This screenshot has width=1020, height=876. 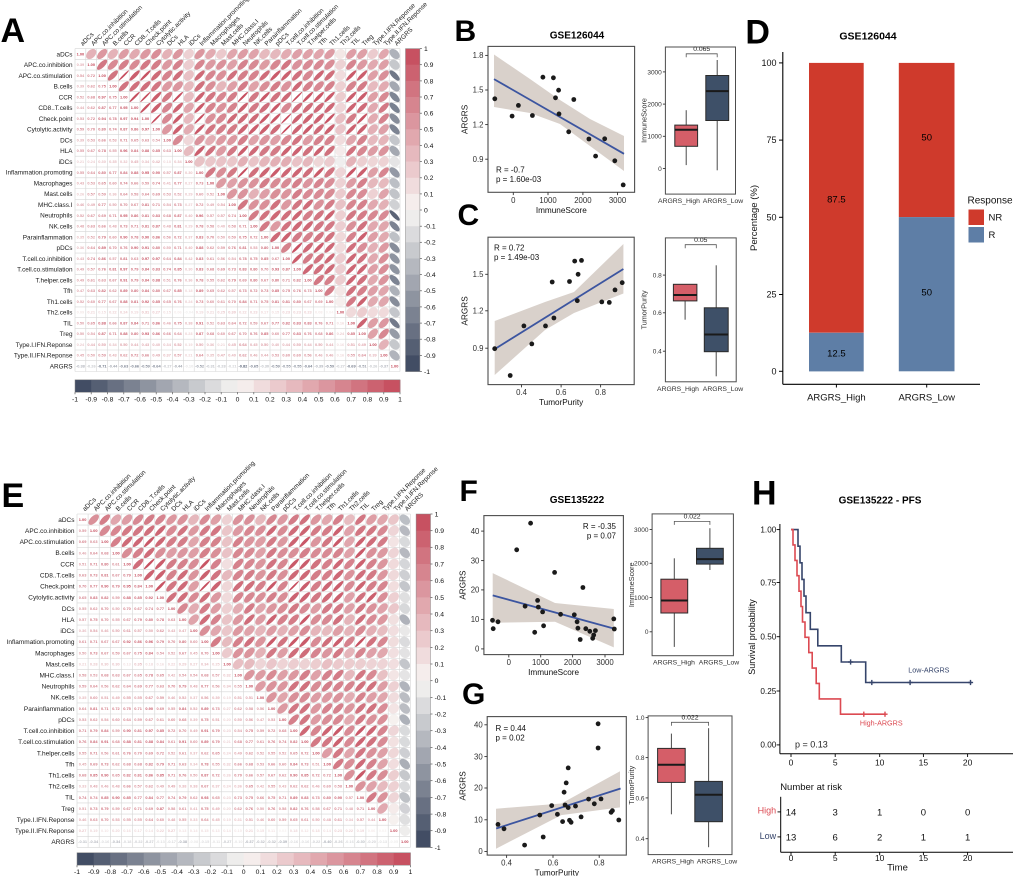 What do you see at coordinates (429, 162) in the screenshot?
I see `svg-text: 0.3` at bounding box center [429, 162].